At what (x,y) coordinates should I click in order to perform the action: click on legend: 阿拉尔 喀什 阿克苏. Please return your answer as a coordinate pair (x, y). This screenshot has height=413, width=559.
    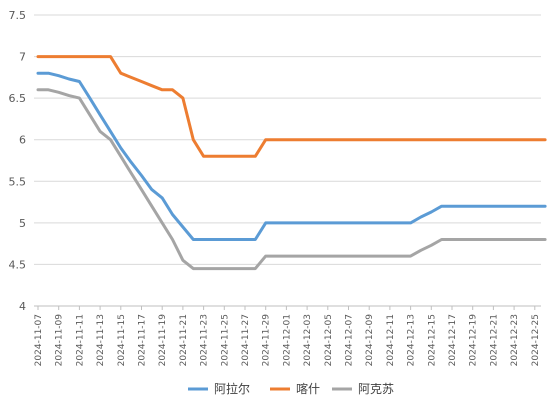
    Looking at the image, I should click on (291, 388).